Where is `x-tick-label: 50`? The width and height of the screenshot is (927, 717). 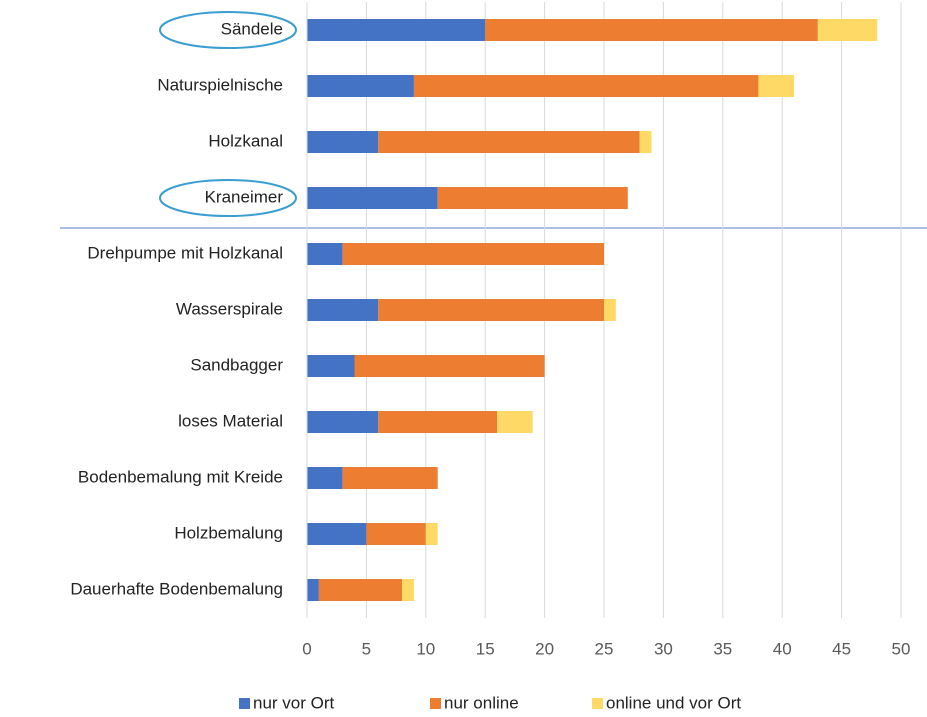 x-tick-label: 50 is located at coordinates (901, 648).